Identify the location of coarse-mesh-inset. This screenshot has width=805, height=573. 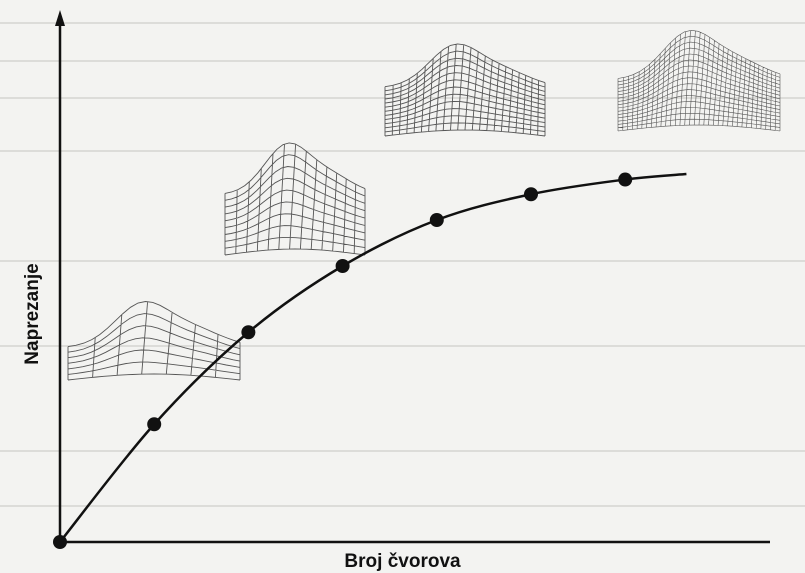
(154, 341).